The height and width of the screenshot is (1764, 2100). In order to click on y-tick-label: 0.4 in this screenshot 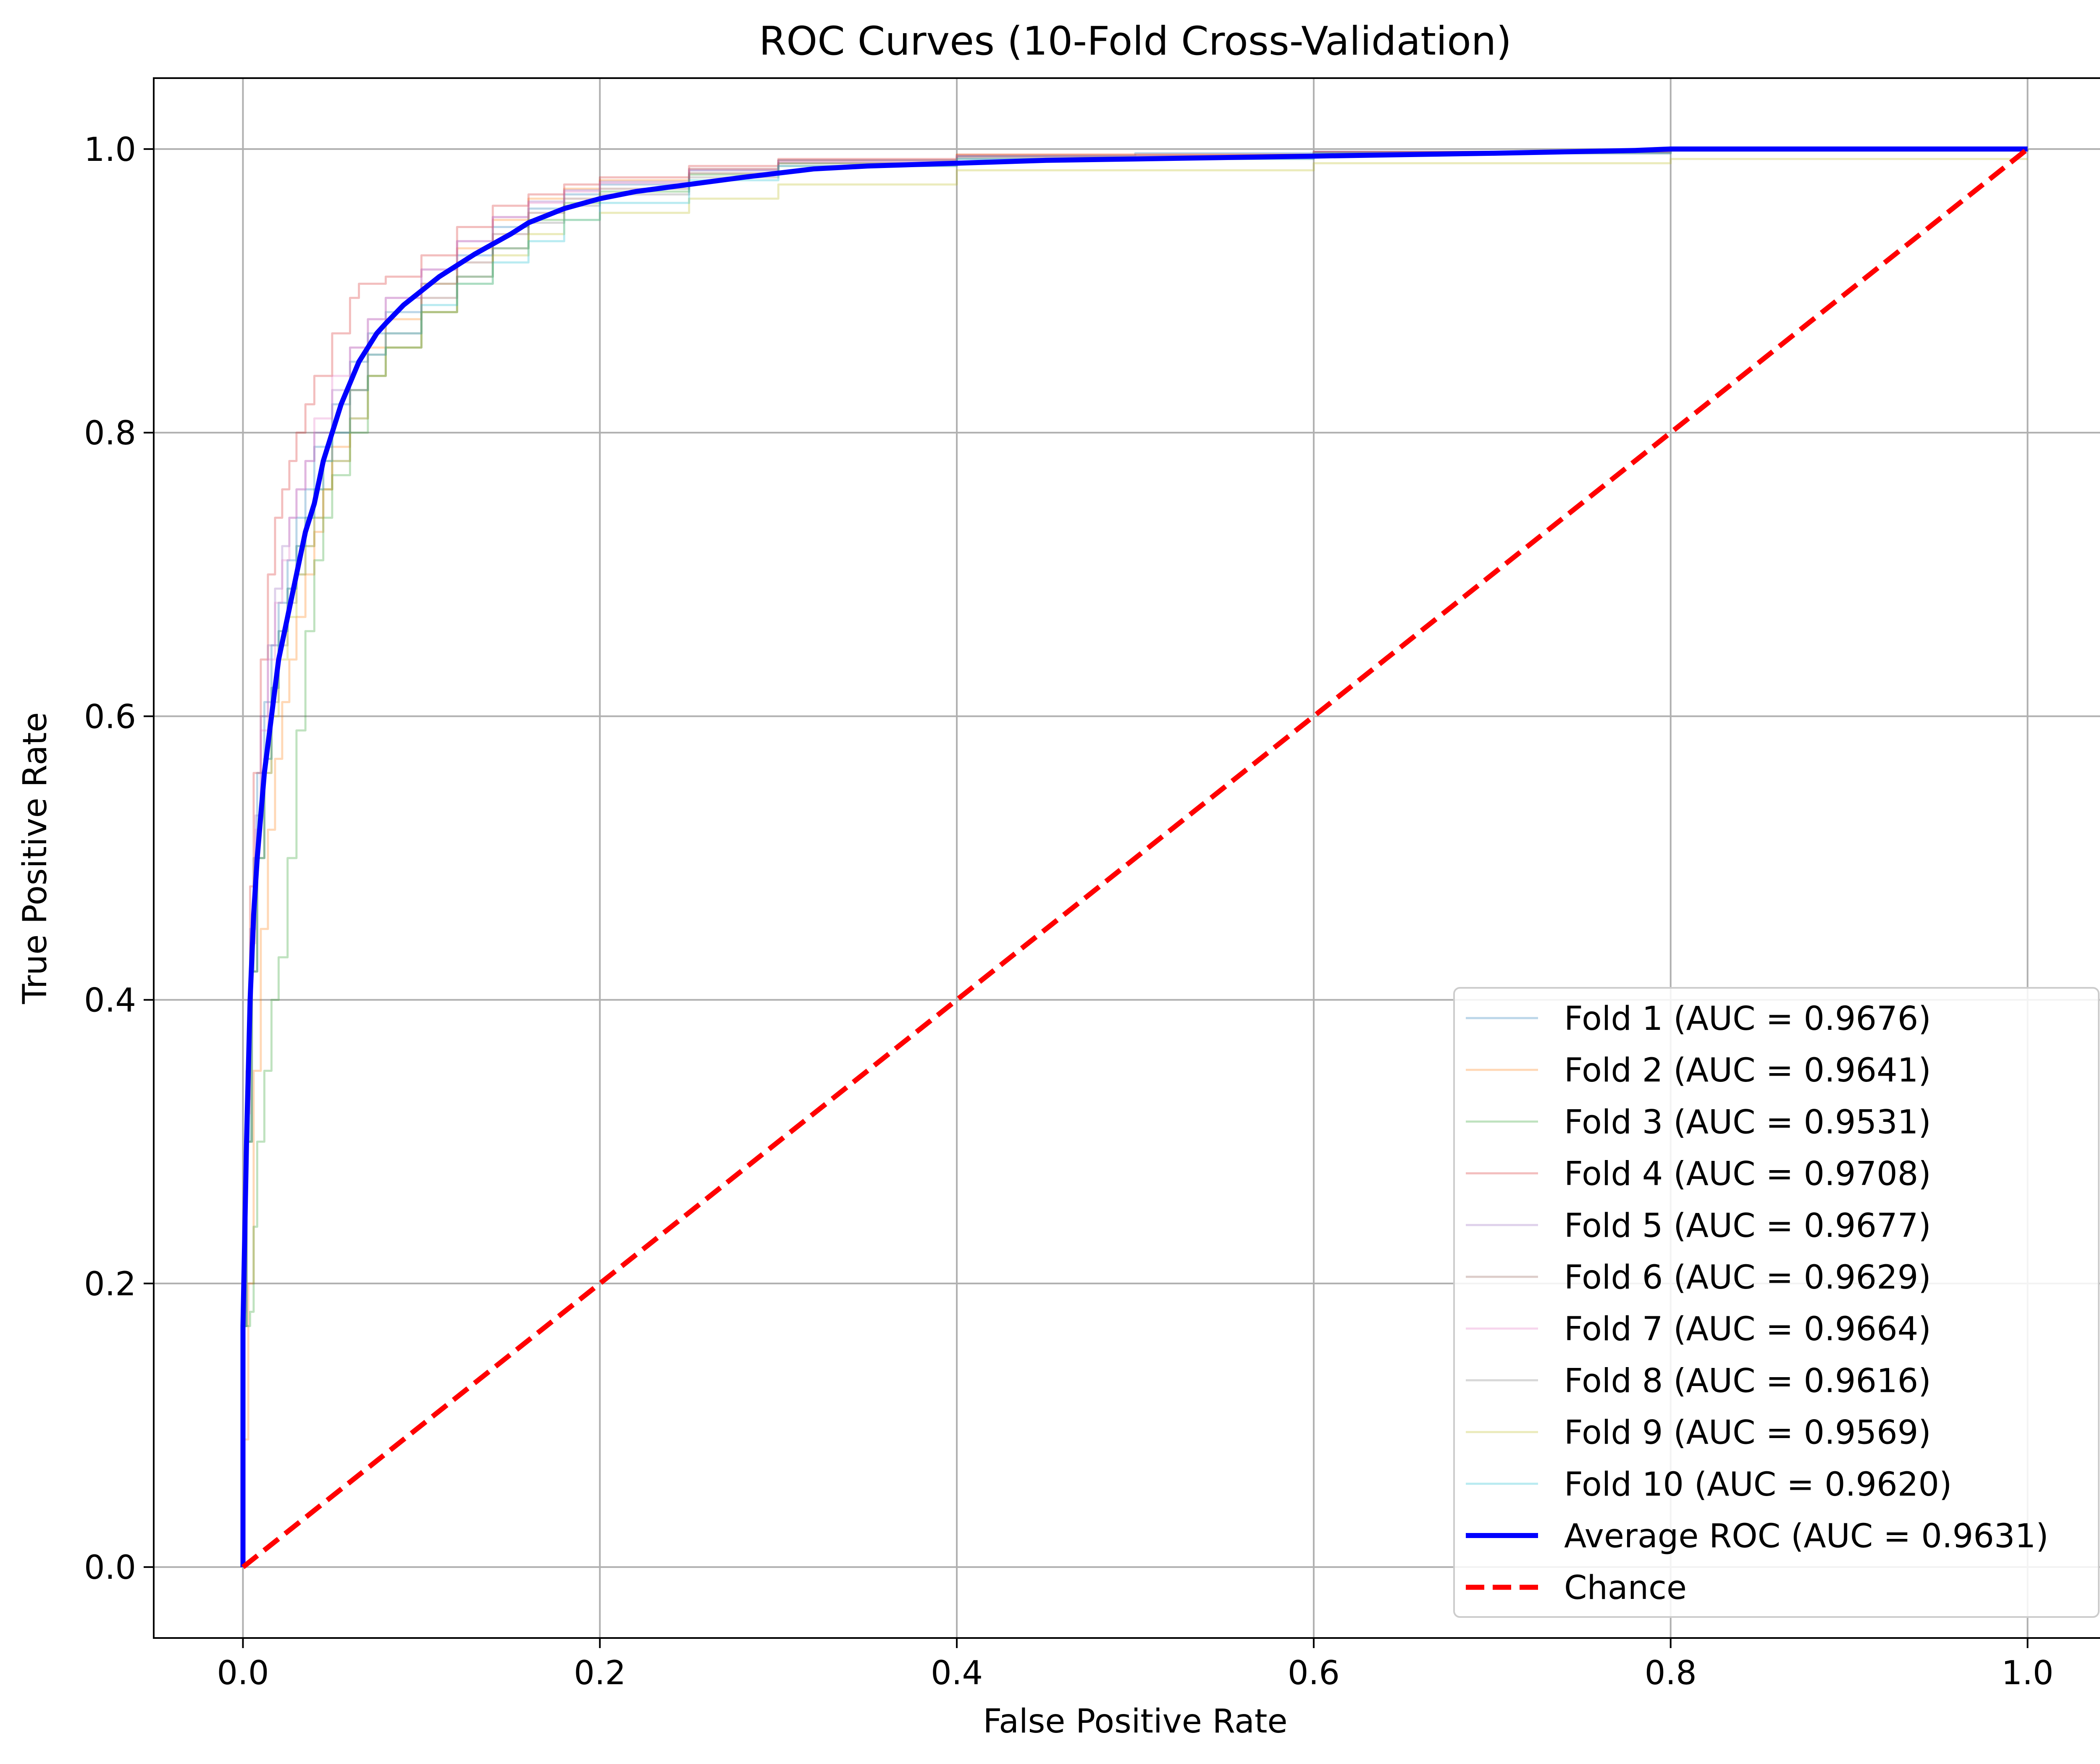, I will do `click(110, 1001)`.